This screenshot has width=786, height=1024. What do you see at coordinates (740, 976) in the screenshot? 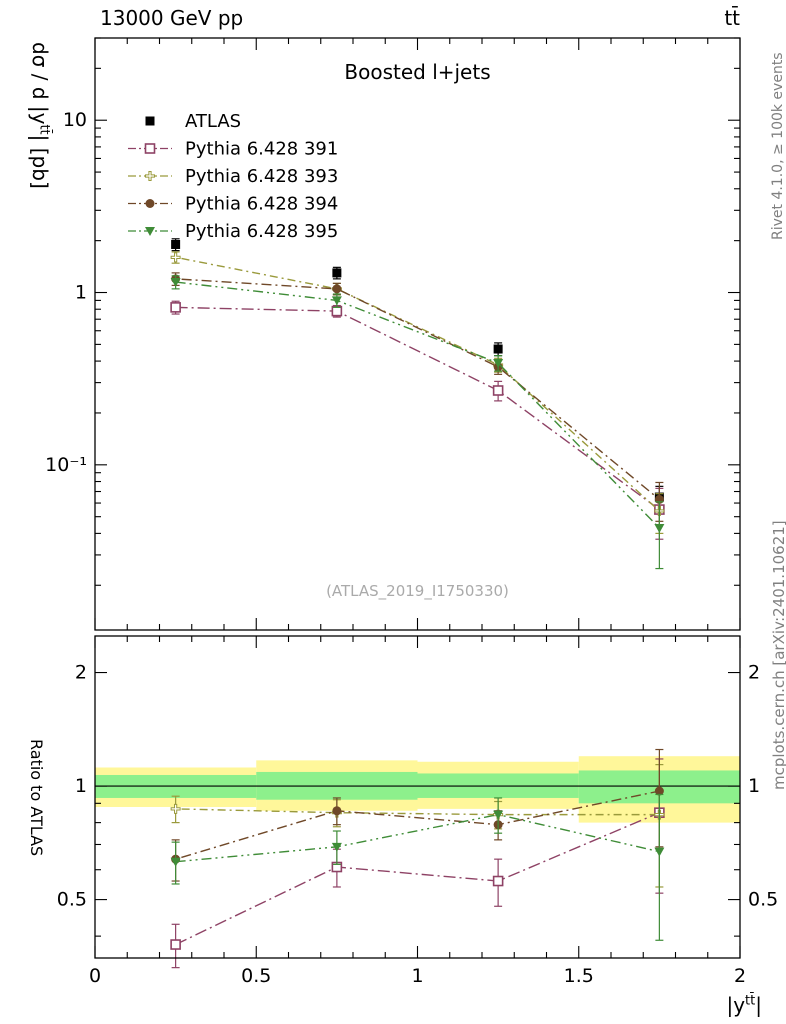
I see `x-tick-label: 2` at bounding box center [740, 976].